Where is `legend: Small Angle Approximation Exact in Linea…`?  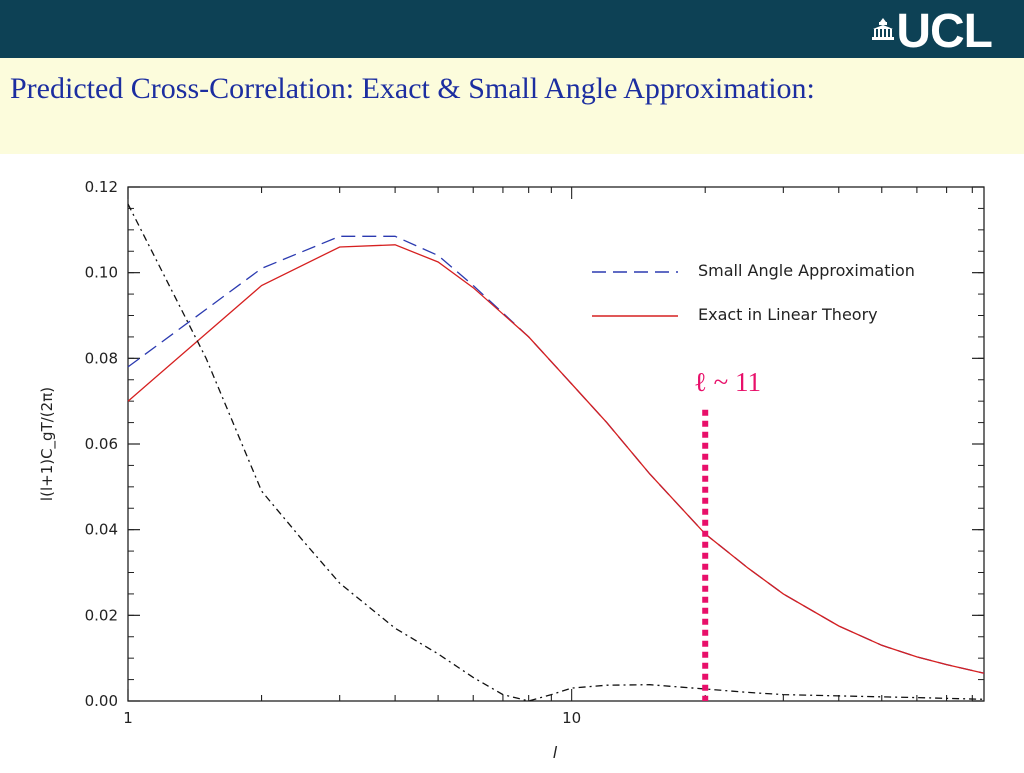 legend: Small Angle Approximation Exact in Linea… is located at coordinates (753, 292).